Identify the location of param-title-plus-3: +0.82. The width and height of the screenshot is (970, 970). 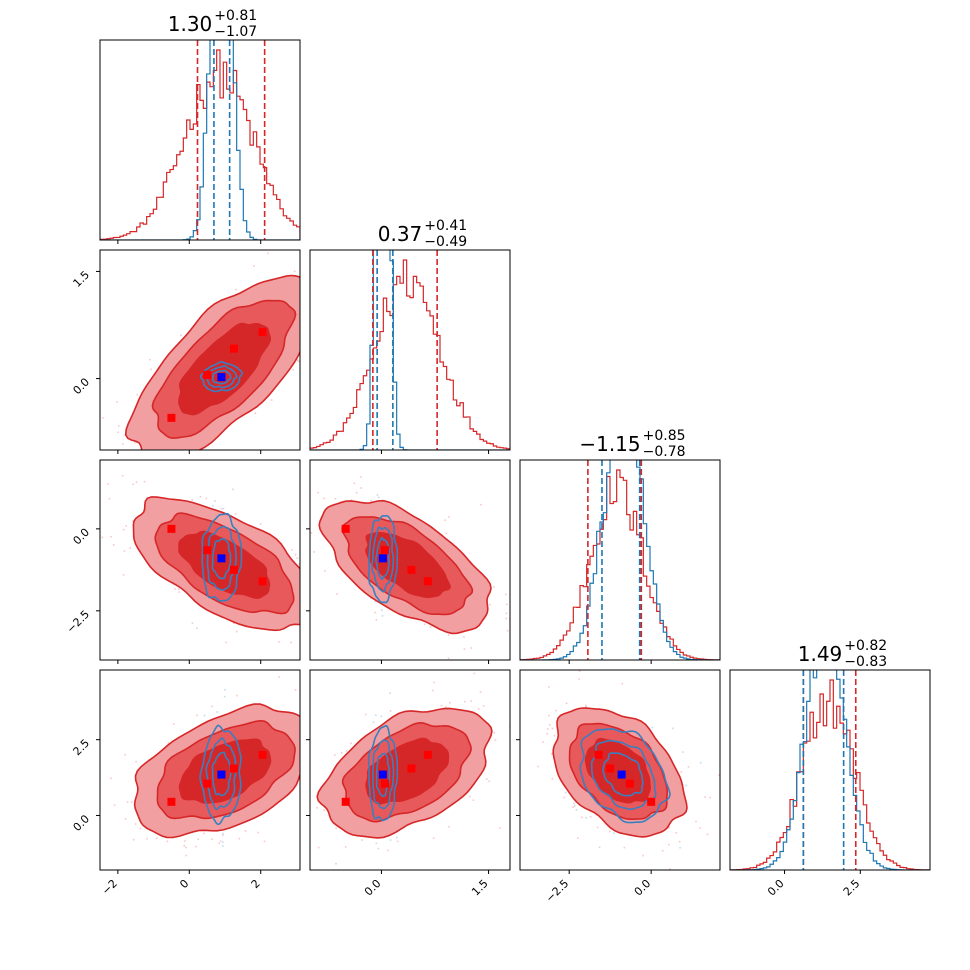
(865, 646).